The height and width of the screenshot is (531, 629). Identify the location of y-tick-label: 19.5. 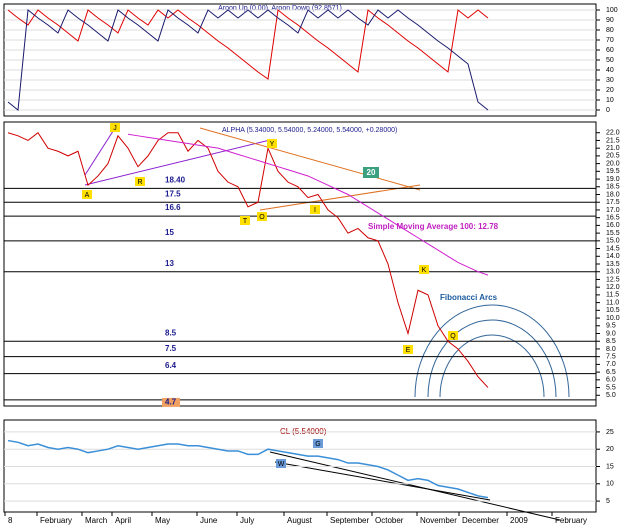
(613, 171).